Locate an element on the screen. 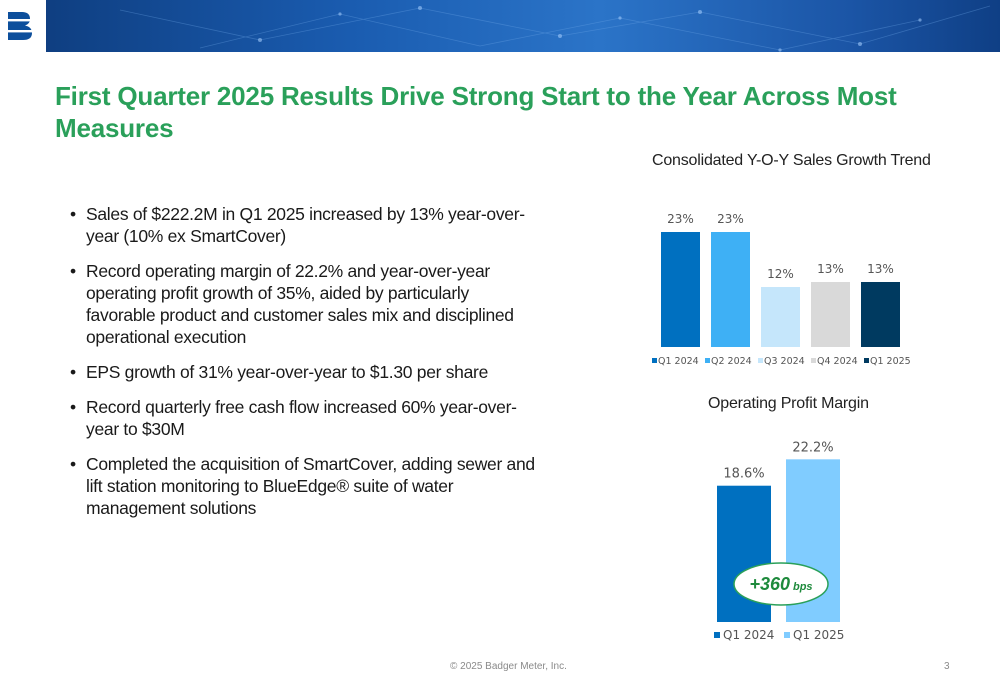 This screenshot has height=685, width=1000. badger-meter-logo-icon is located at coordinates (21, 26).